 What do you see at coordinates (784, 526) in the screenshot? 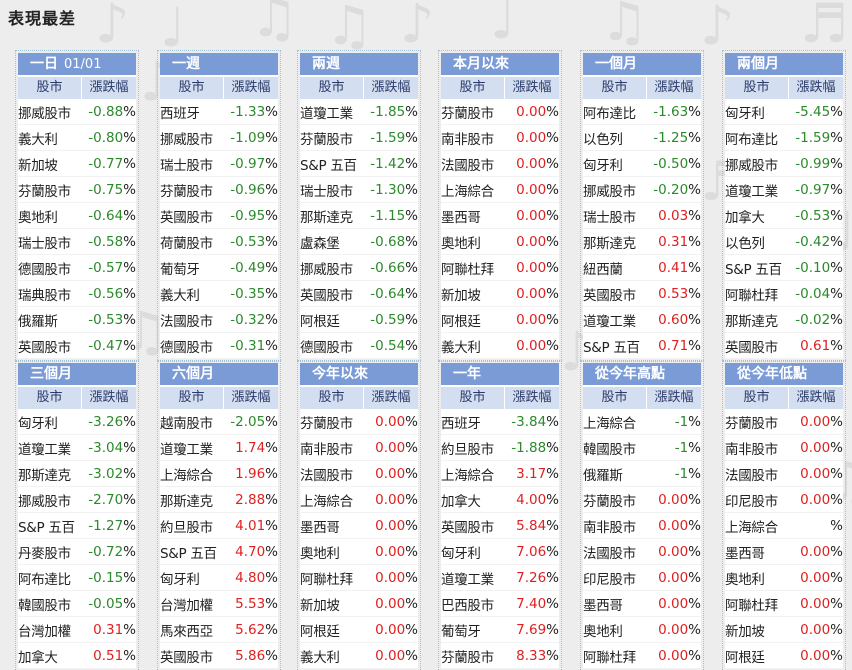
I see `table-row: 上海綜合%` at bounding box center [784, 526].